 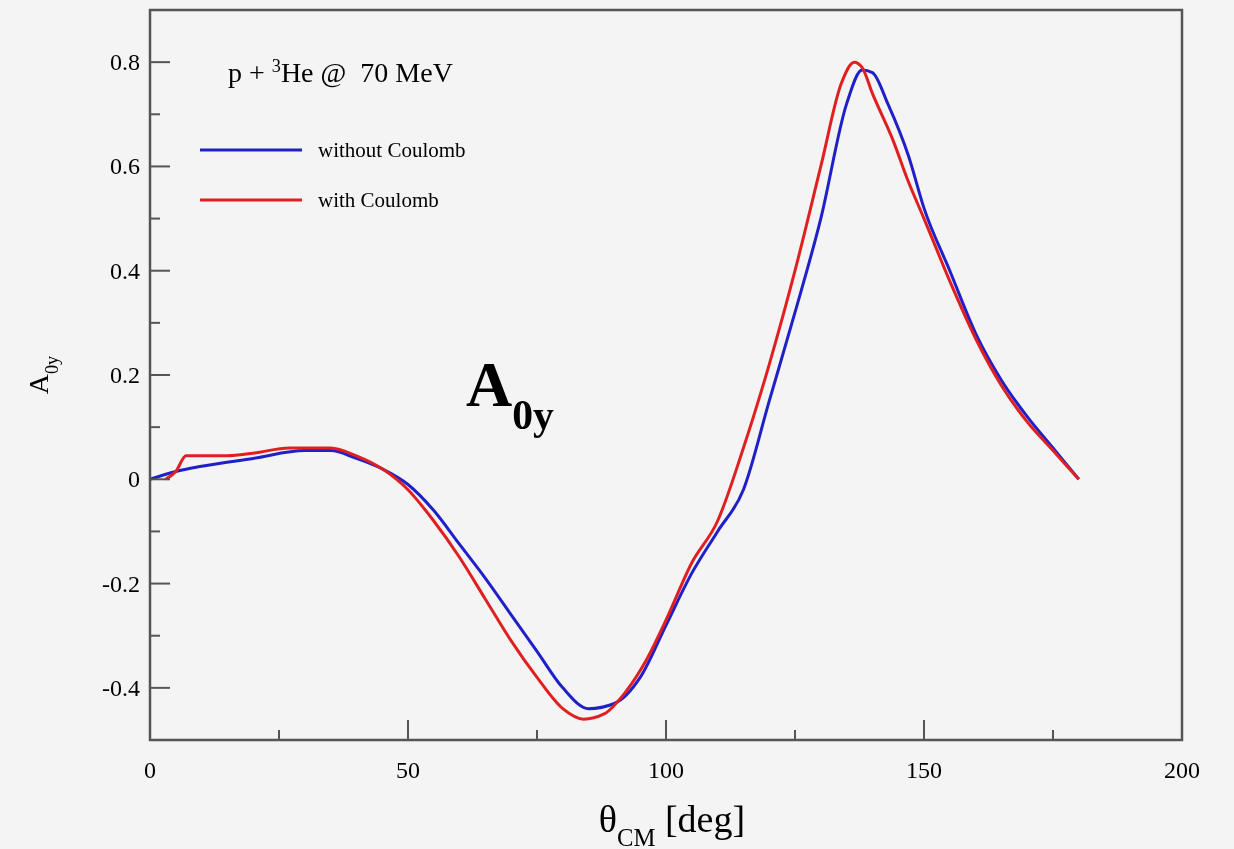 What do you see at coordinates (134, 479) in the screenshot?
I see `y-tick-label: 0` at bounding box center [134, 479].